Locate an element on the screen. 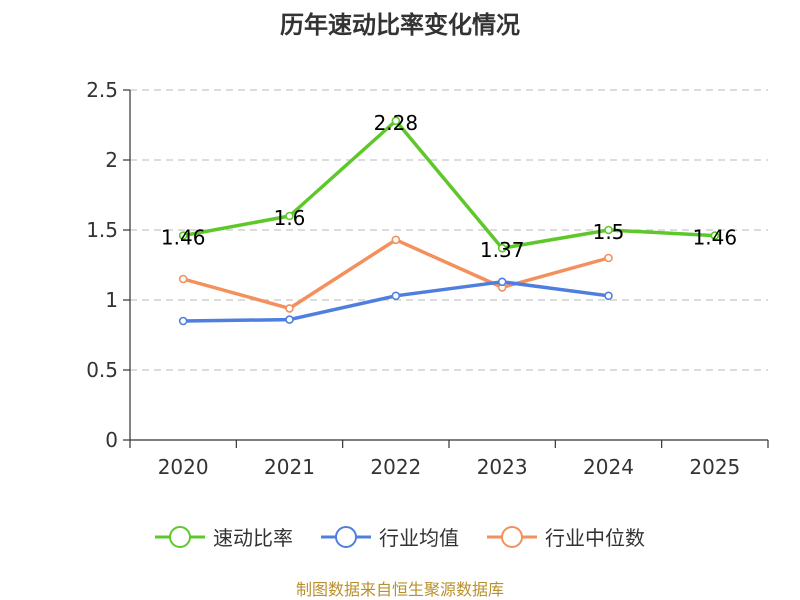 This screenshot has height=600, width=800. x-tick-label: 2025 is located at coordinates (714, 467).